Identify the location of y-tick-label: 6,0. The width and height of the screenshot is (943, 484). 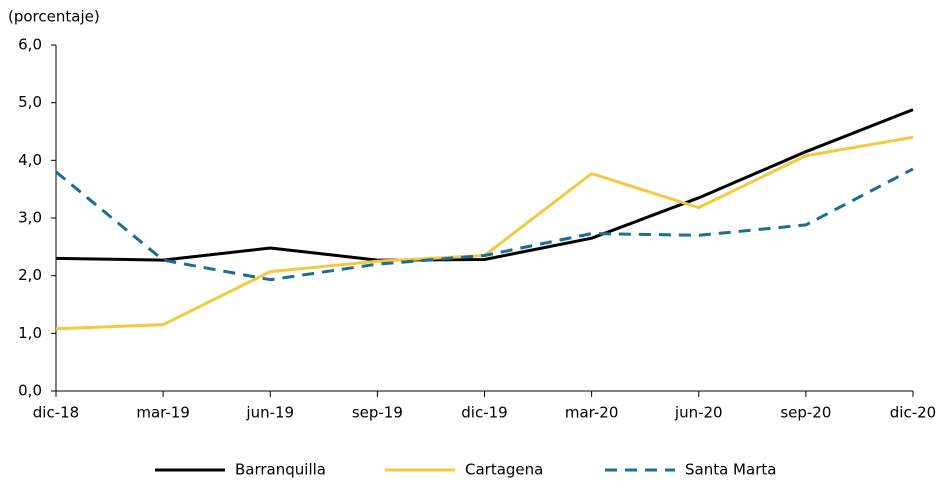
(30, 45).